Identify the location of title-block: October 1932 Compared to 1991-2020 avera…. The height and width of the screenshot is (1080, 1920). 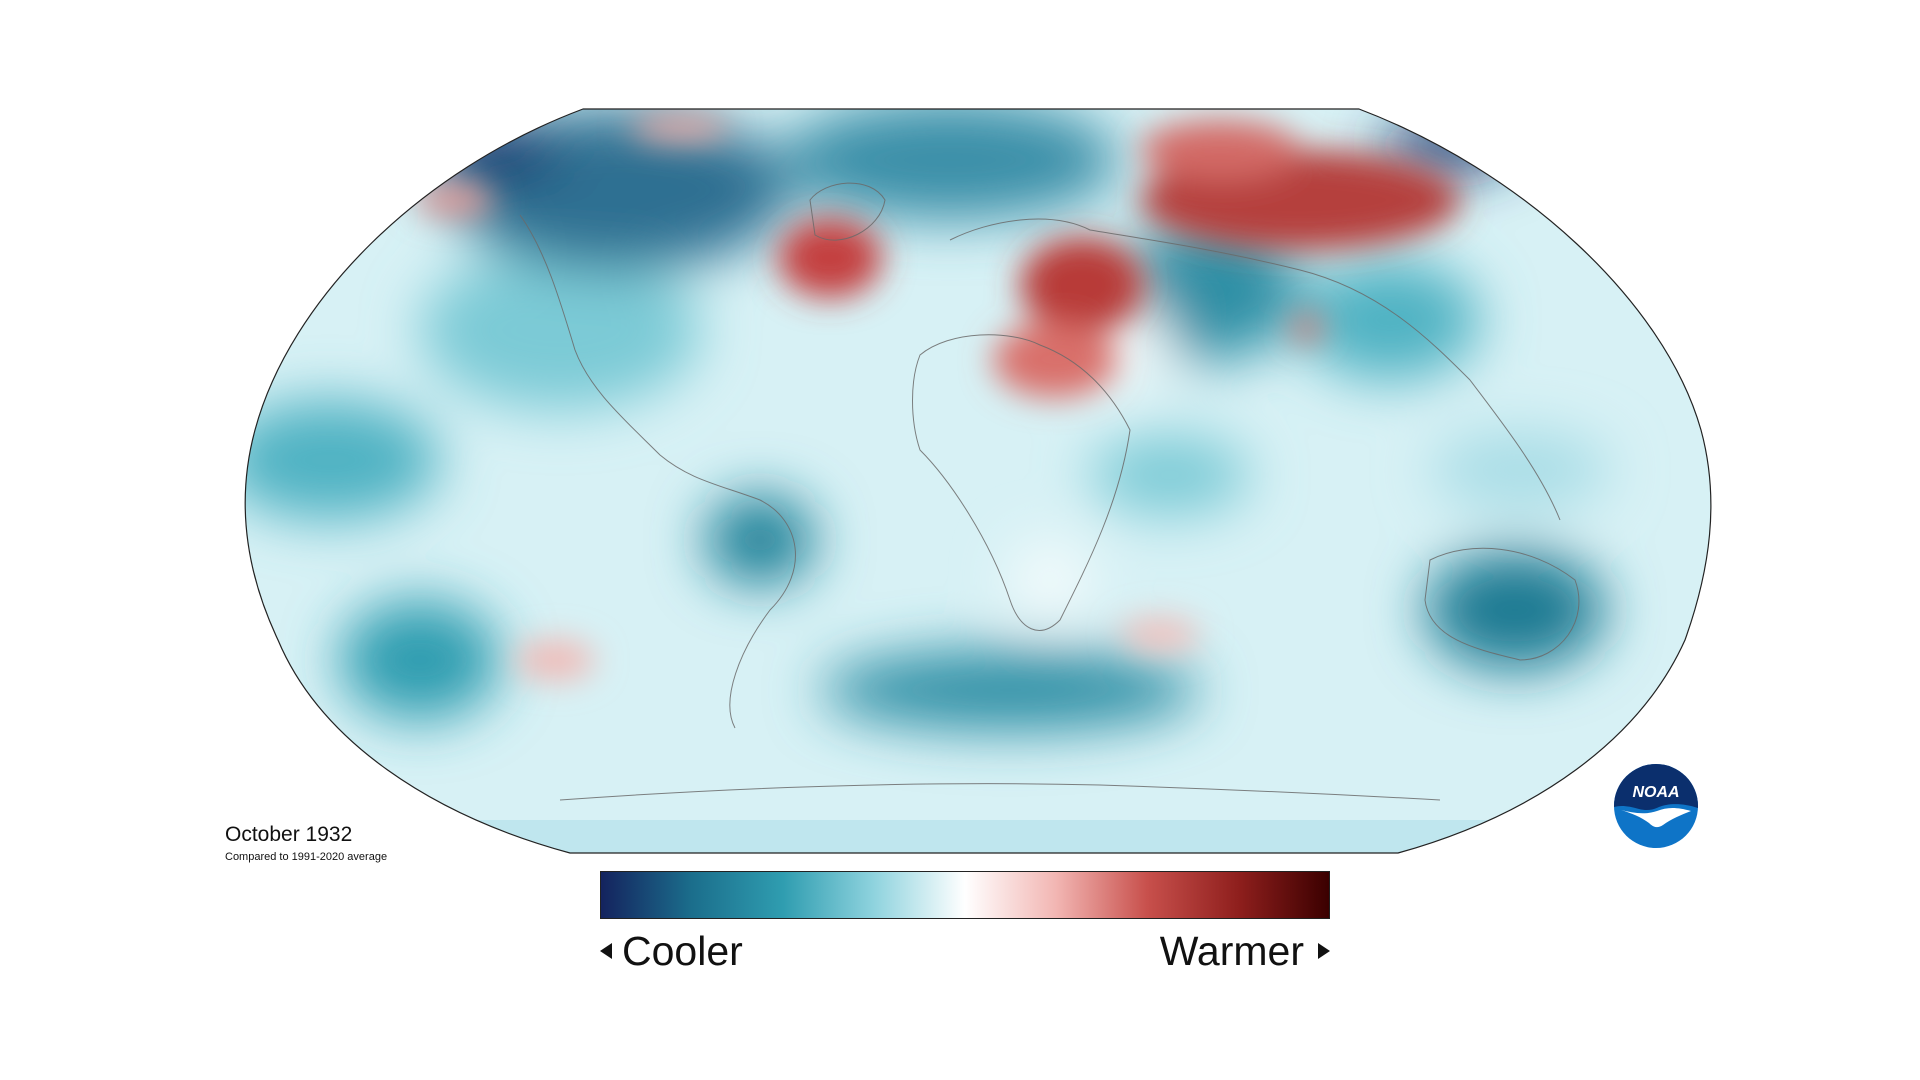
(306, 843).